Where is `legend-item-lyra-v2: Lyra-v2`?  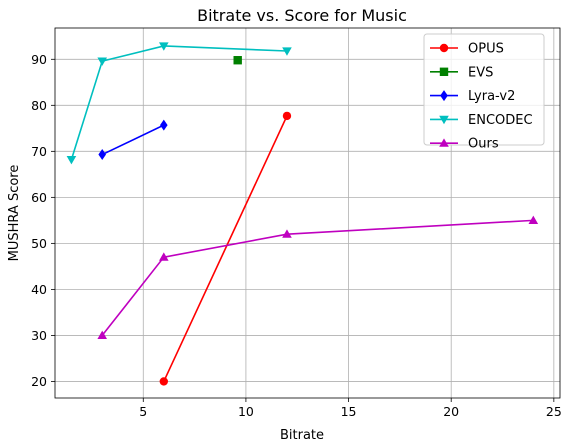 legend-item-lyra-v2: Lyra-v2 is located at coordinates (472, 96).